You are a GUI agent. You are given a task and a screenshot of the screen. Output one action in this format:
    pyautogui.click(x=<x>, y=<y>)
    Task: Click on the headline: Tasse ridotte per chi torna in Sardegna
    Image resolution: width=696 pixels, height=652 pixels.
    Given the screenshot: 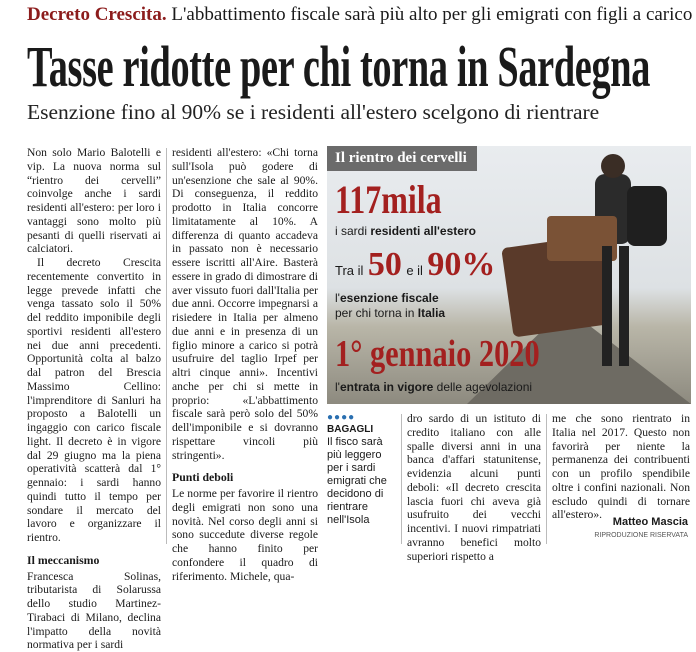 What is the action you would take?
    pyautogui.click(x=338, y=67)
    